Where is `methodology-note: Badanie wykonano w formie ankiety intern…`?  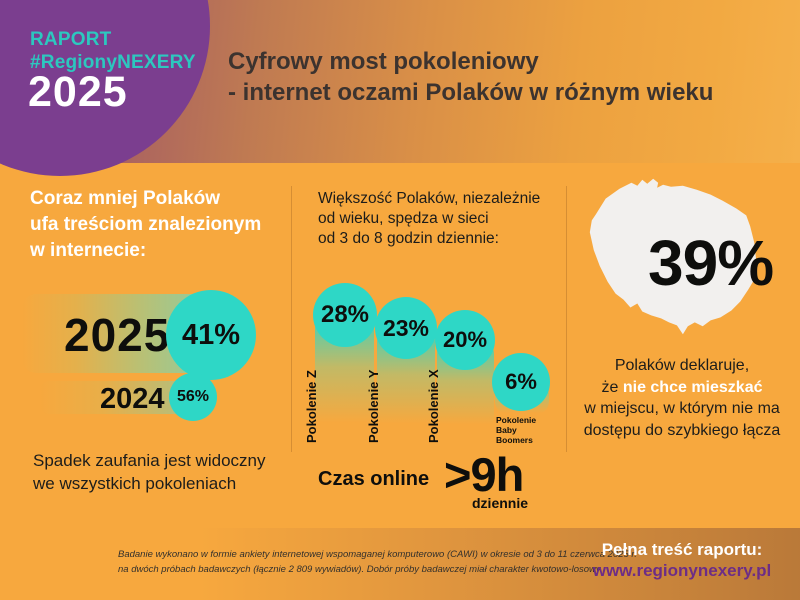 methodology-note: Badanie wykonano w formie ankiety intern… is located at coordinates (377, 562).